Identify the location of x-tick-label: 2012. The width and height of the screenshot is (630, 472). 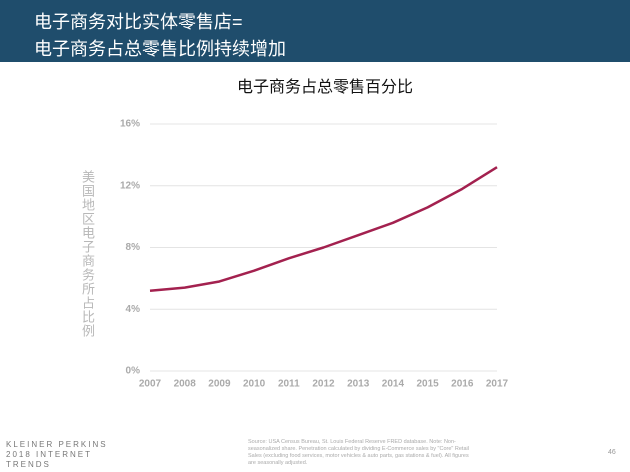
(323, 384).